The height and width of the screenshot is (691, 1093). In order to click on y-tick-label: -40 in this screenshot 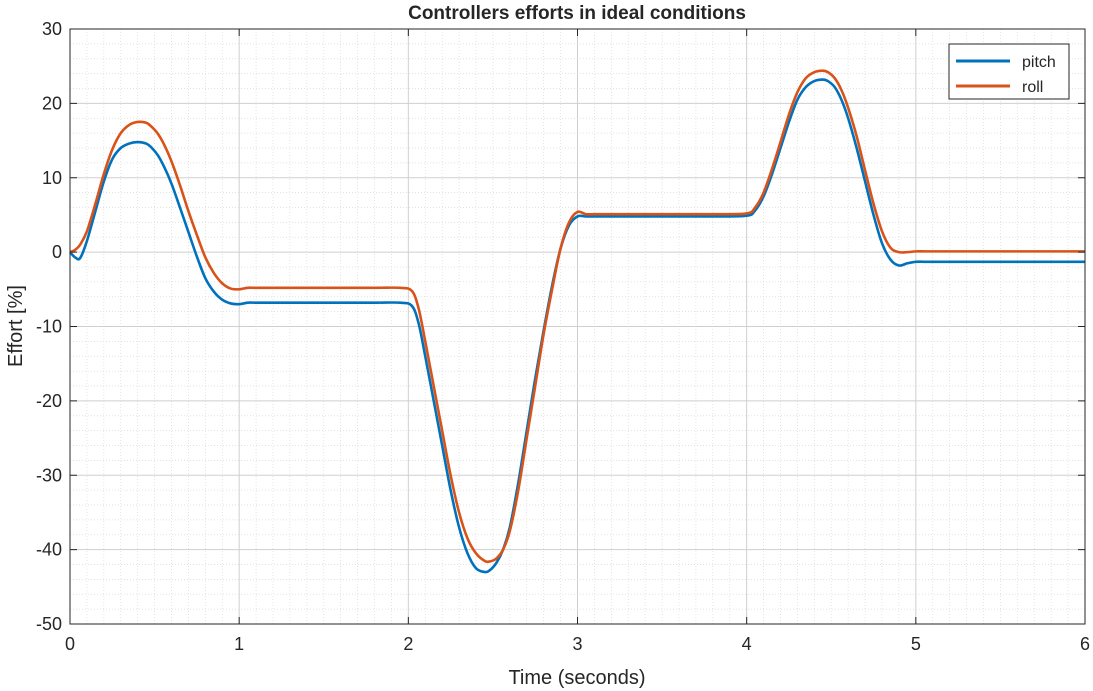, I will do `click(49, 550)`.